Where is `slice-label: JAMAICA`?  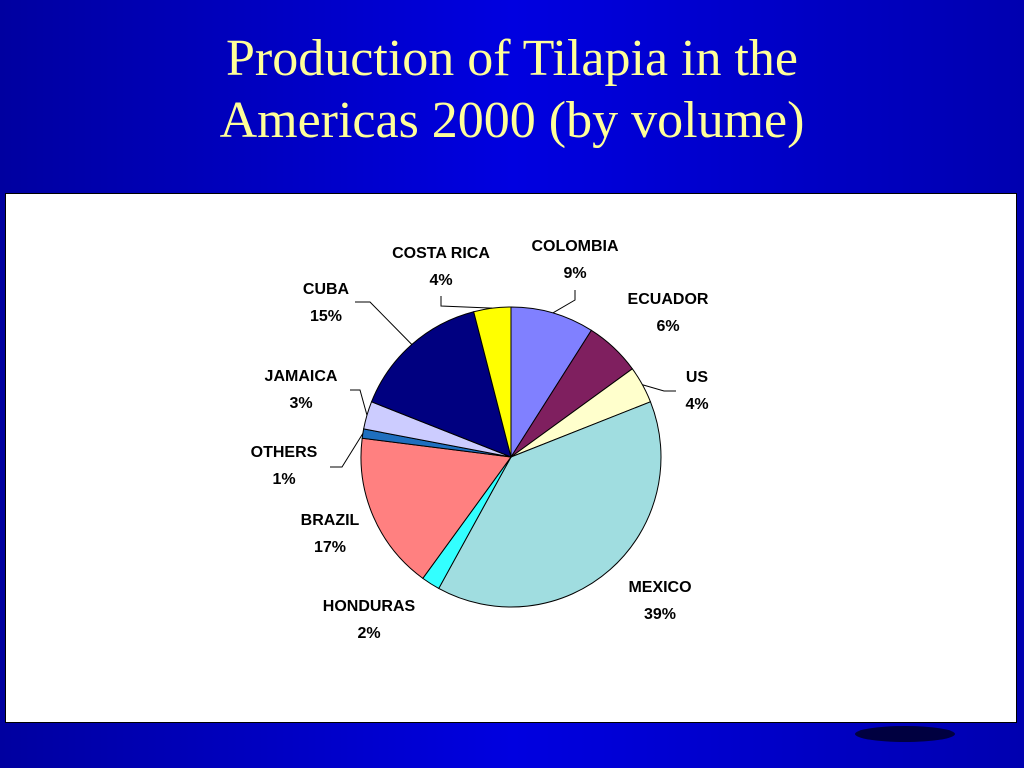 slice-label: JAMAICA is located at coordinates (301, 376).